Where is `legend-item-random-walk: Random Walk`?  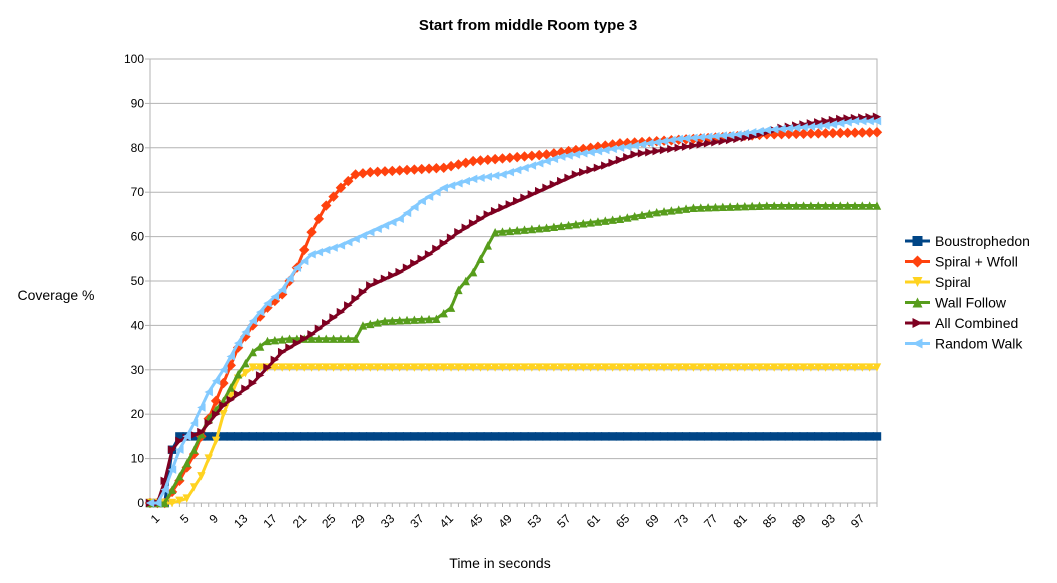 legend-item-random-walk: Random Walk is located at coordinates (964, 344).